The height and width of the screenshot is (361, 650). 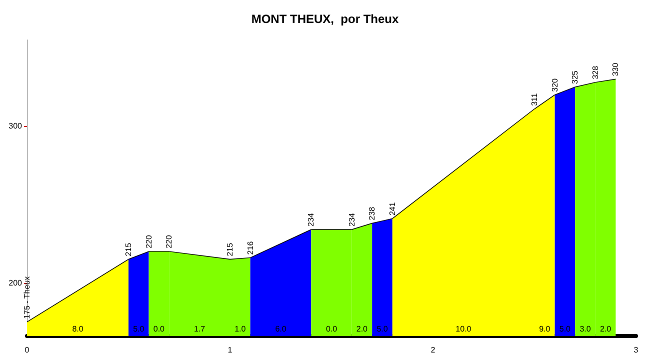 I want to click on data-label: 328, so click(x=595, y=72).